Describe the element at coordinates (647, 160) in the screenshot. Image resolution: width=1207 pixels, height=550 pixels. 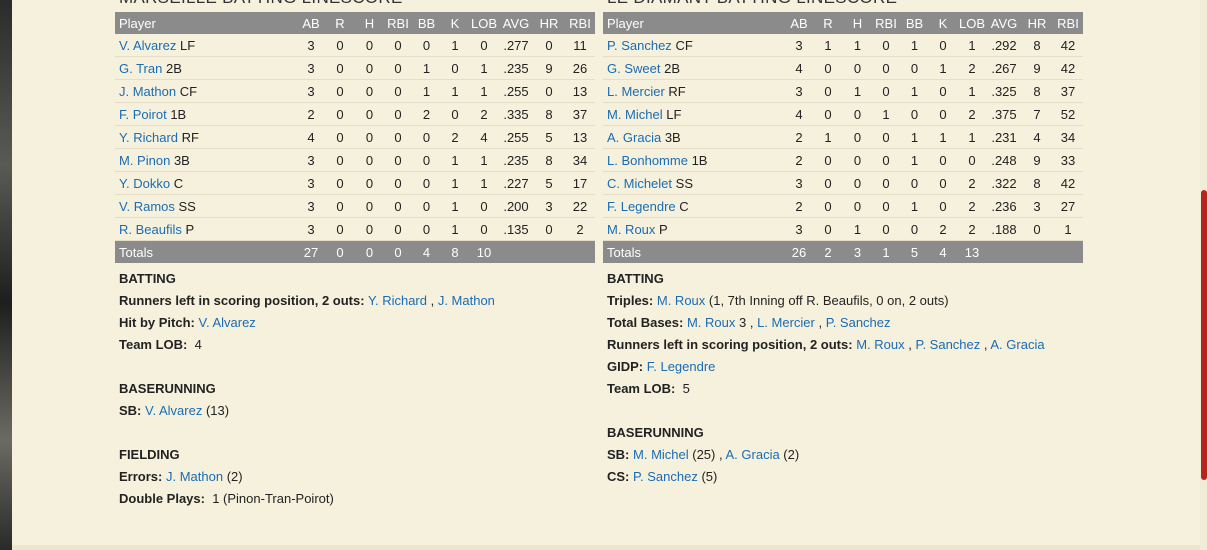
I see `player-link: L. Bonhomme` at that location.